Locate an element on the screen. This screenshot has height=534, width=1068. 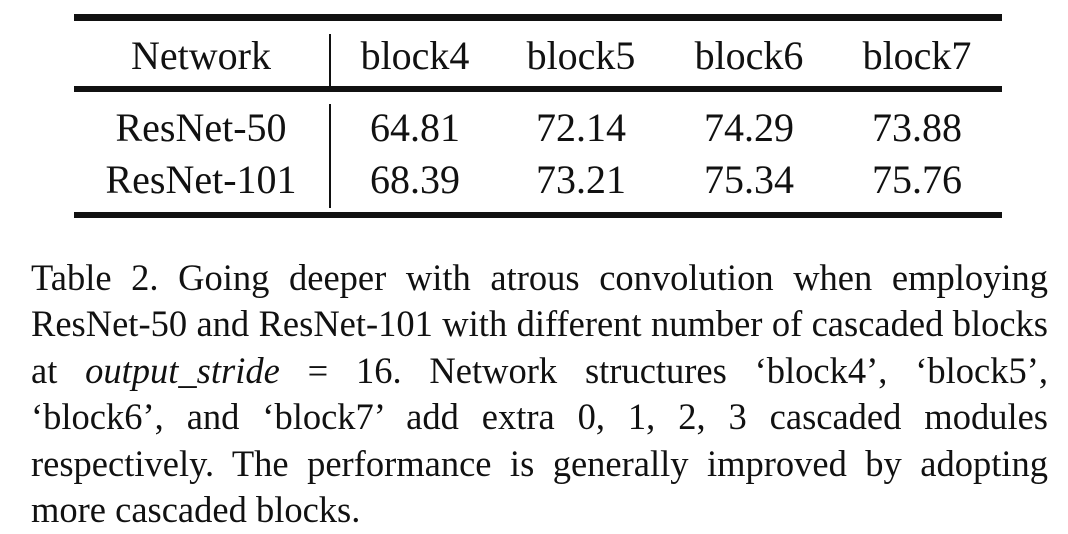
row-value-block5: 73.21 is located at coordinates (581, 180).